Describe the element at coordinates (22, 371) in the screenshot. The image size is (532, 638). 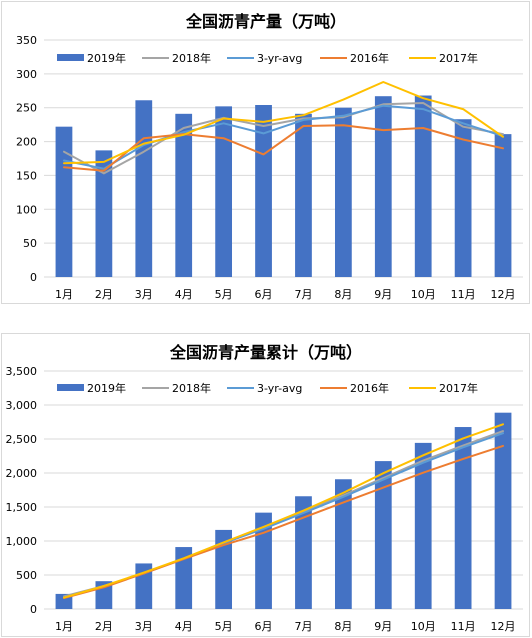
I see `y-tick-label: 3,500` at that location.